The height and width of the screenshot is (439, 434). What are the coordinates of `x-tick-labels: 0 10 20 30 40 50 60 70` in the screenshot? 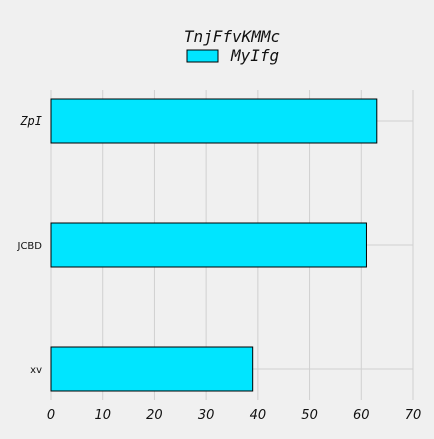 It's located at (234, 415).